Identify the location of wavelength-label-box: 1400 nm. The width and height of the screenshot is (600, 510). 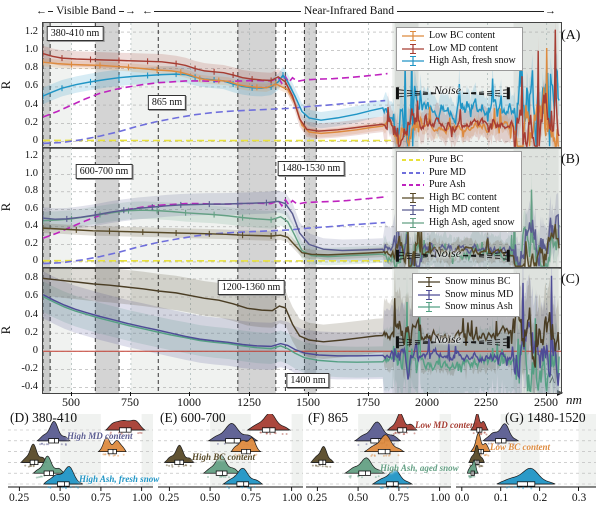
(308, 380).